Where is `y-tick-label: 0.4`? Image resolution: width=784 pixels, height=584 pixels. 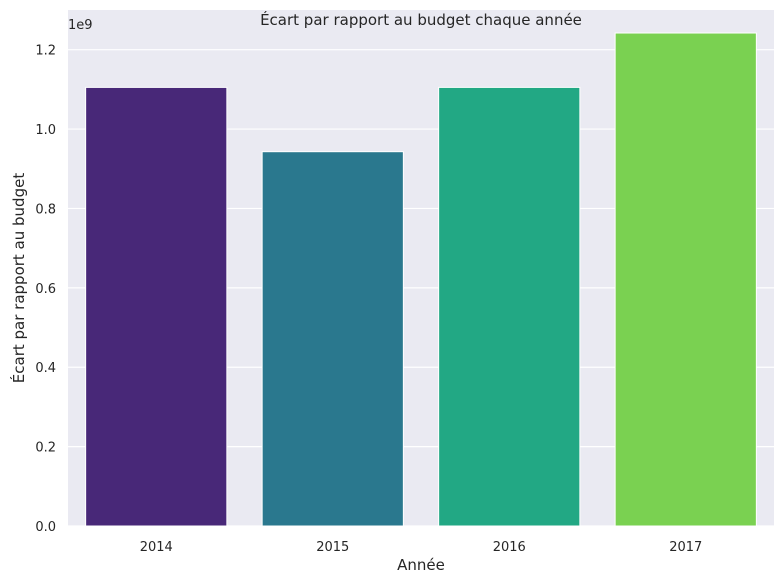 y-tick-label: 0.4 is located at coordinates (45, 368).